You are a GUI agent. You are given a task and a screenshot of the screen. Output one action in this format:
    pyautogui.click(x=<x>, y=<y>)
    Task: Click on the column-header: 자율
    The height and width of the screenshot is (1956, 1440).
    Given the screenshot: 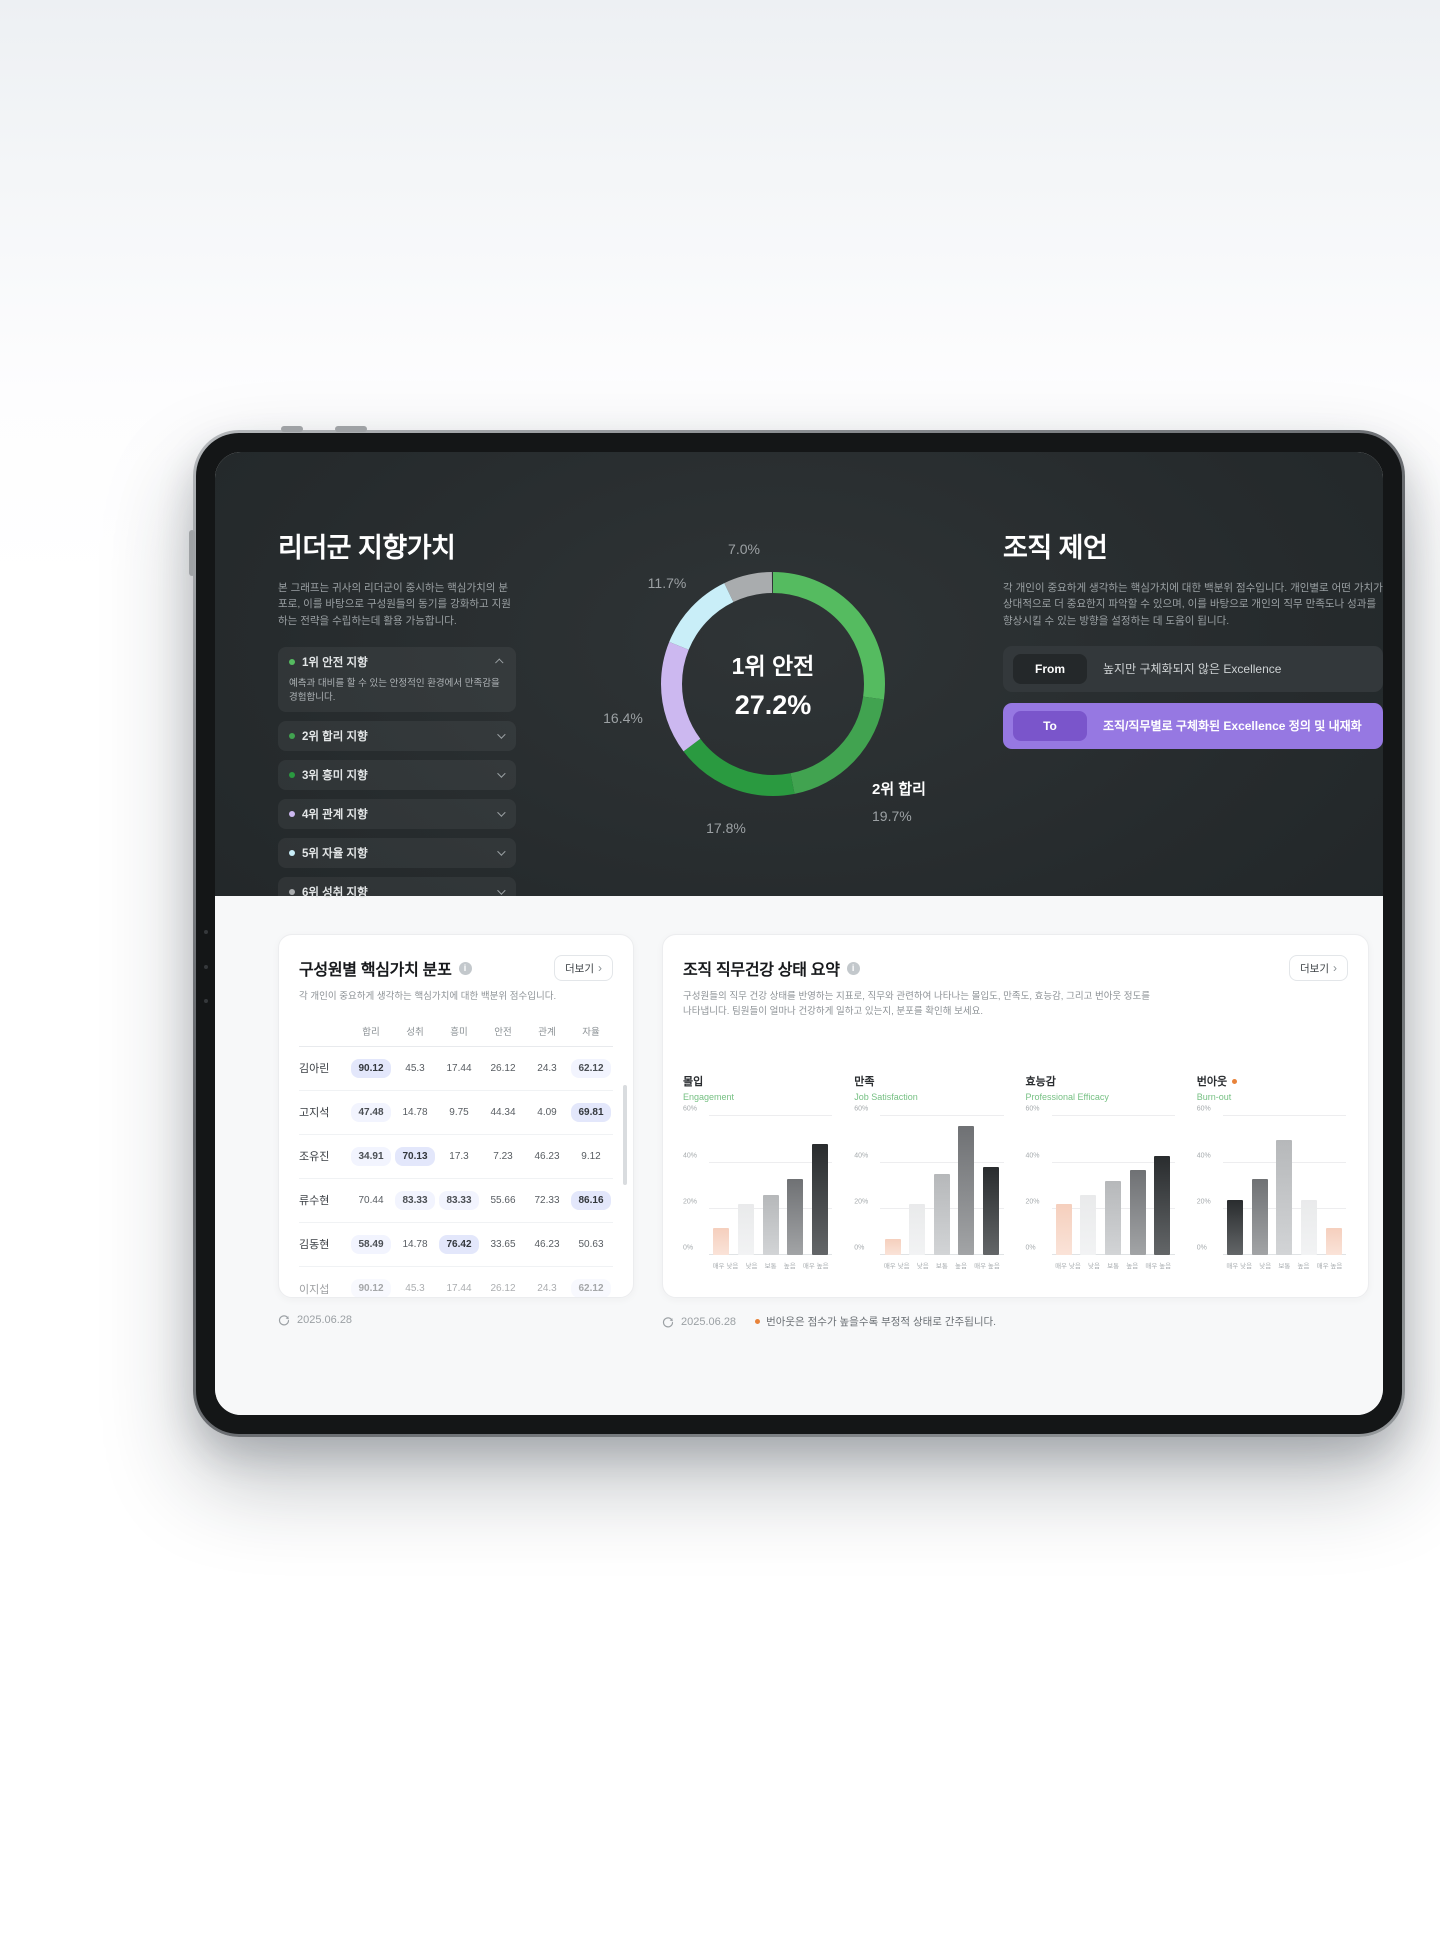 What is the action you would take?
    pyautogui.click(x=591, y=1033)
    